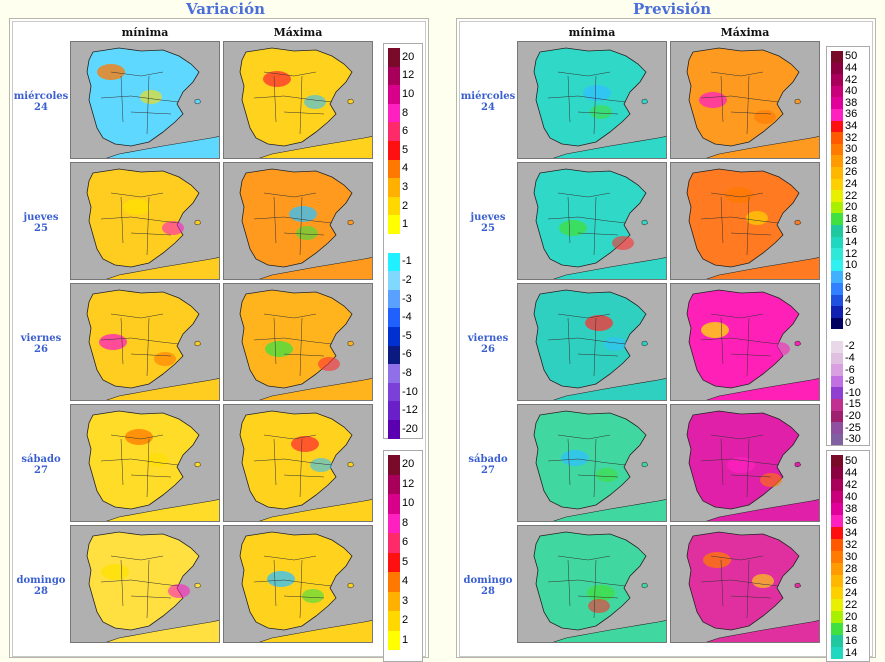 This screenshot has height=662, width=885. I want to click on day-number: 24, so click(488, 107).